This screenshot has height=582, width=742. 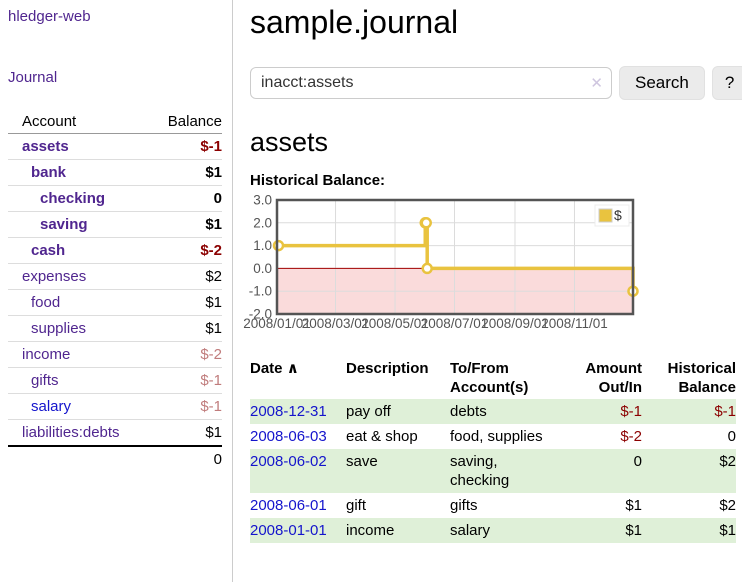 What do you see at coordinates (382, 436) in the screenshot?
I see `transaction-description: eat & shop` at bounding box center [382, 436].